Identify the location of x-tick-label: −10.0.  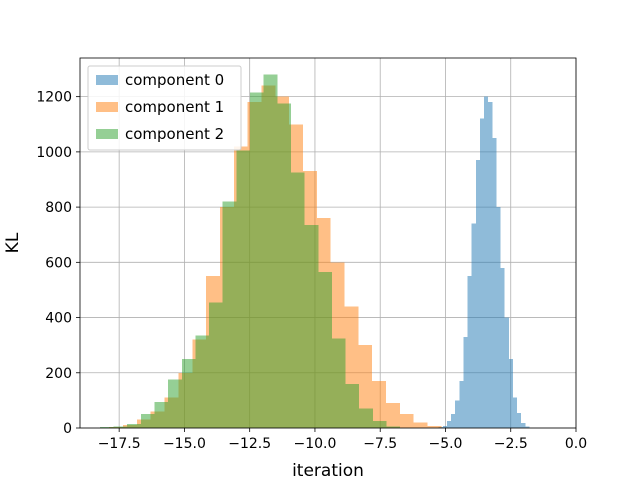
(314, 444).